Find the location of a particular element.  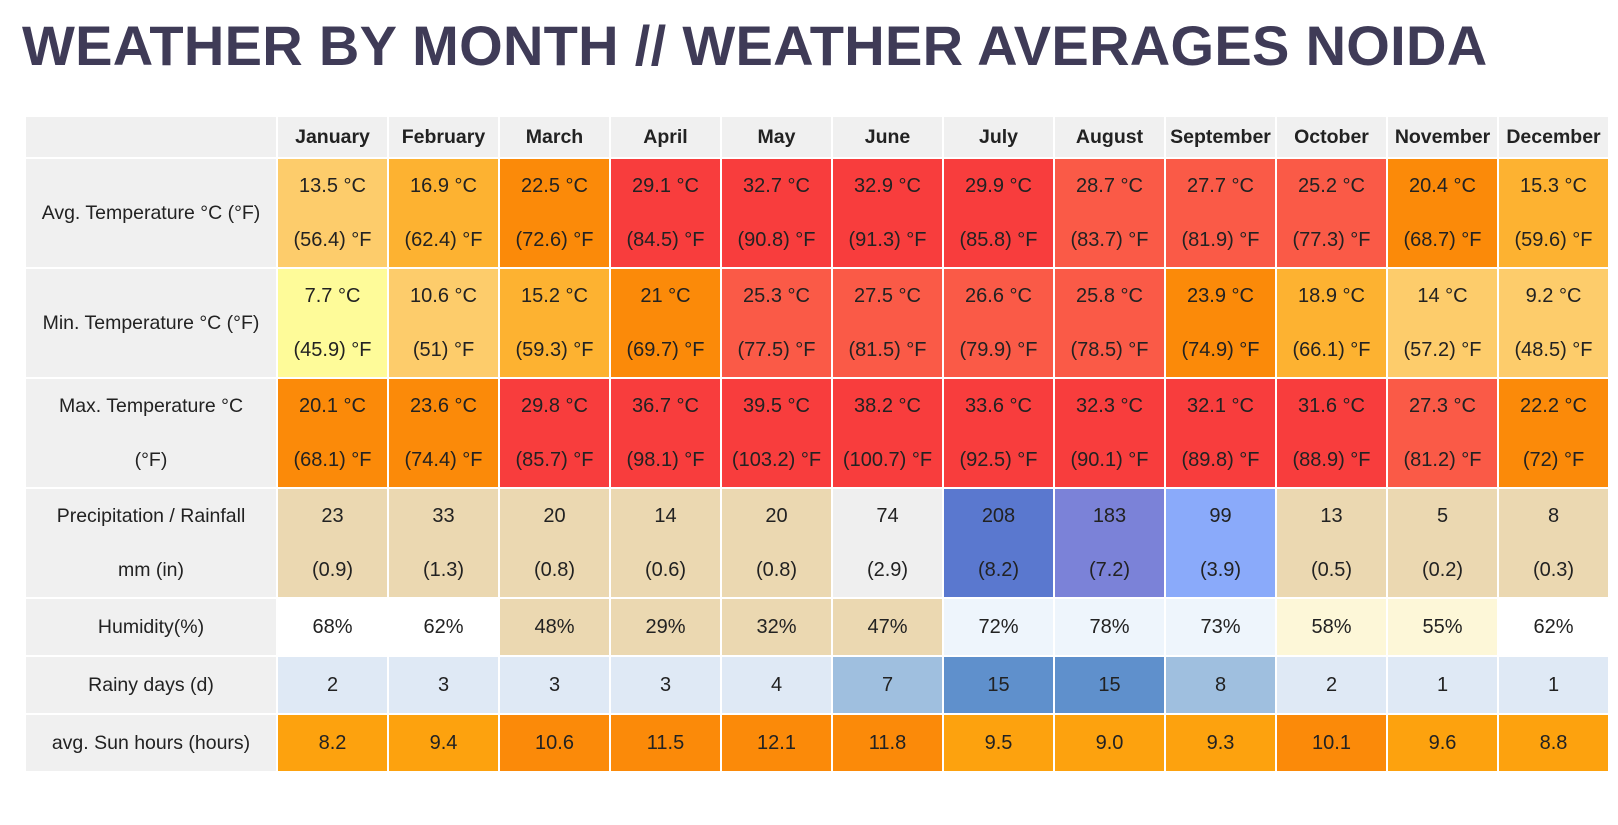

cell-primary-value: 32.7 °C is located at coordinates (776, 186).